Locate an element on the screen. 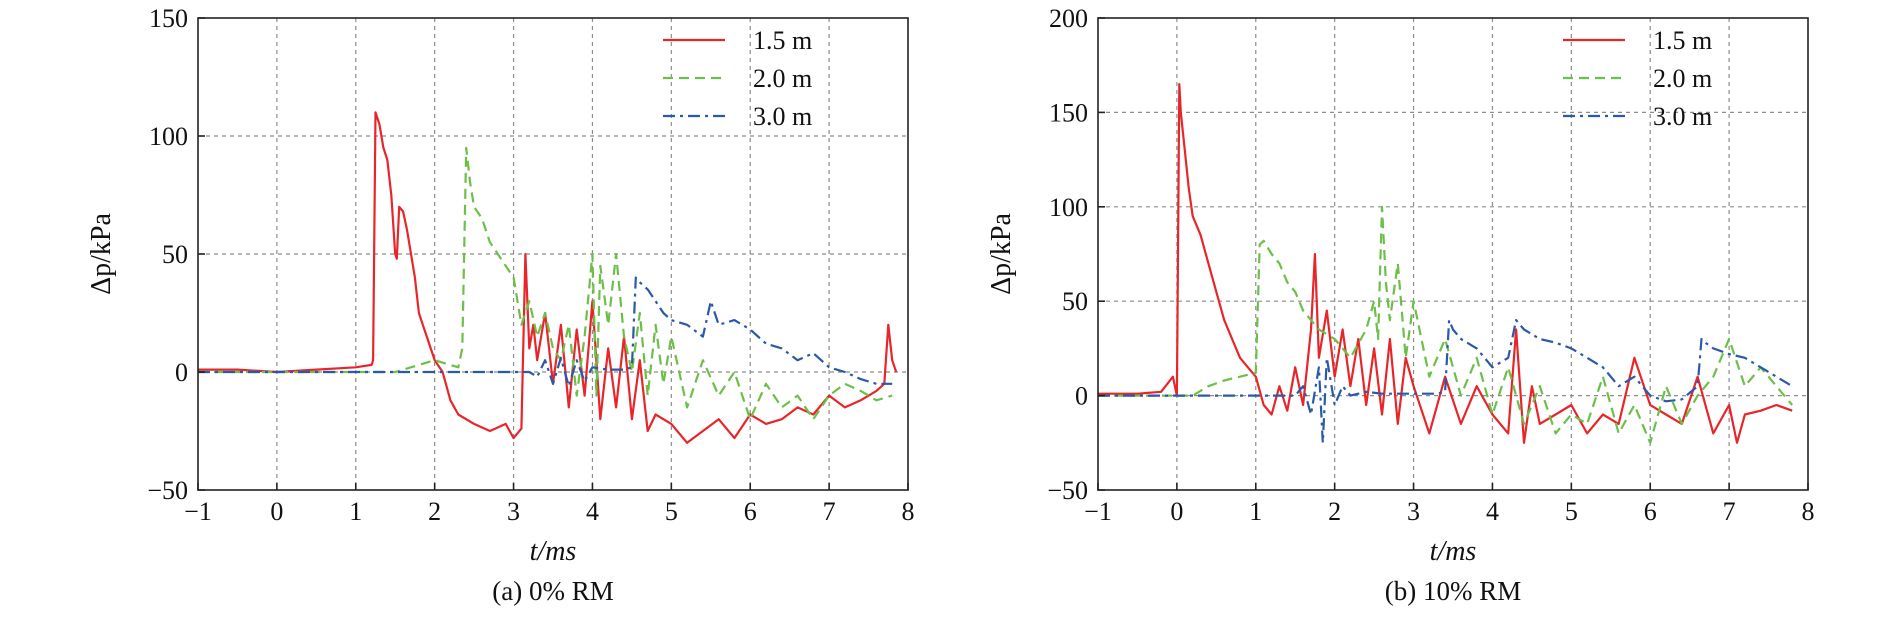 Image resolution: width=1890 pixels, height=618 pixels. panel-caption: (b) 10% RM is located at coordinates (1453, 591).